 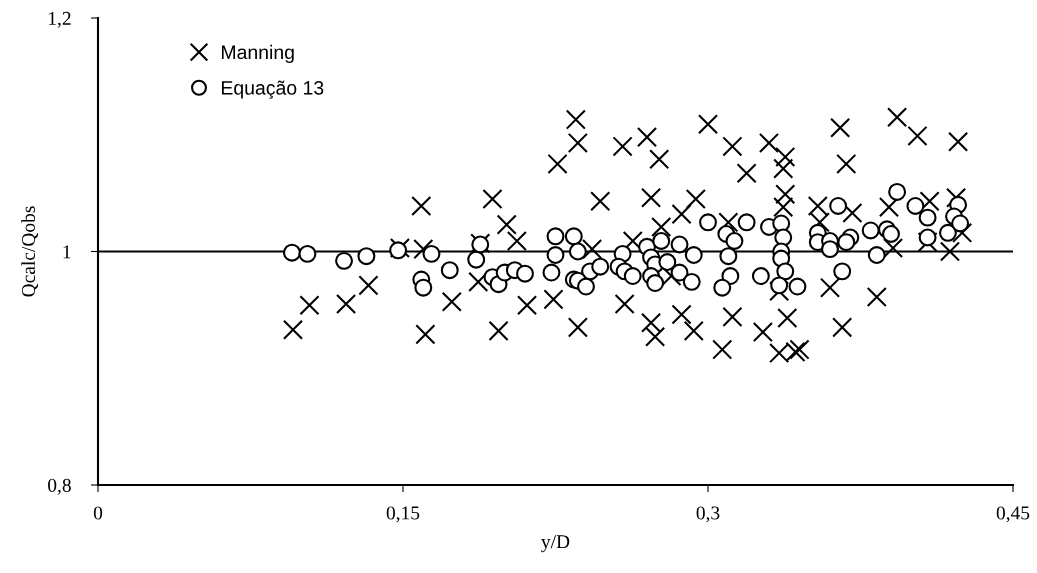 What do you see at coordinates (708, 514) in the screenshot?
I see `x-tick-label: 0,3` at bounding box center [708, 514].